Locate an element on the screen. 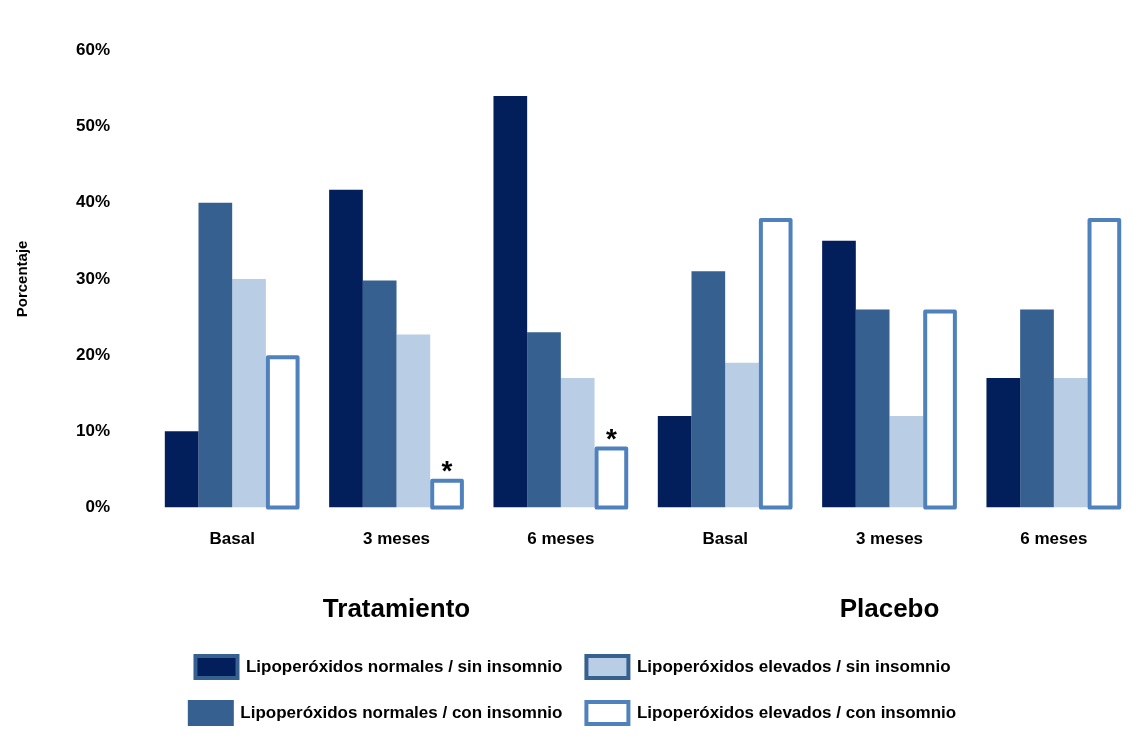 This screenshot has width=1140, height=738. y-tick-label: 40% is located at coordinates (93, 202).